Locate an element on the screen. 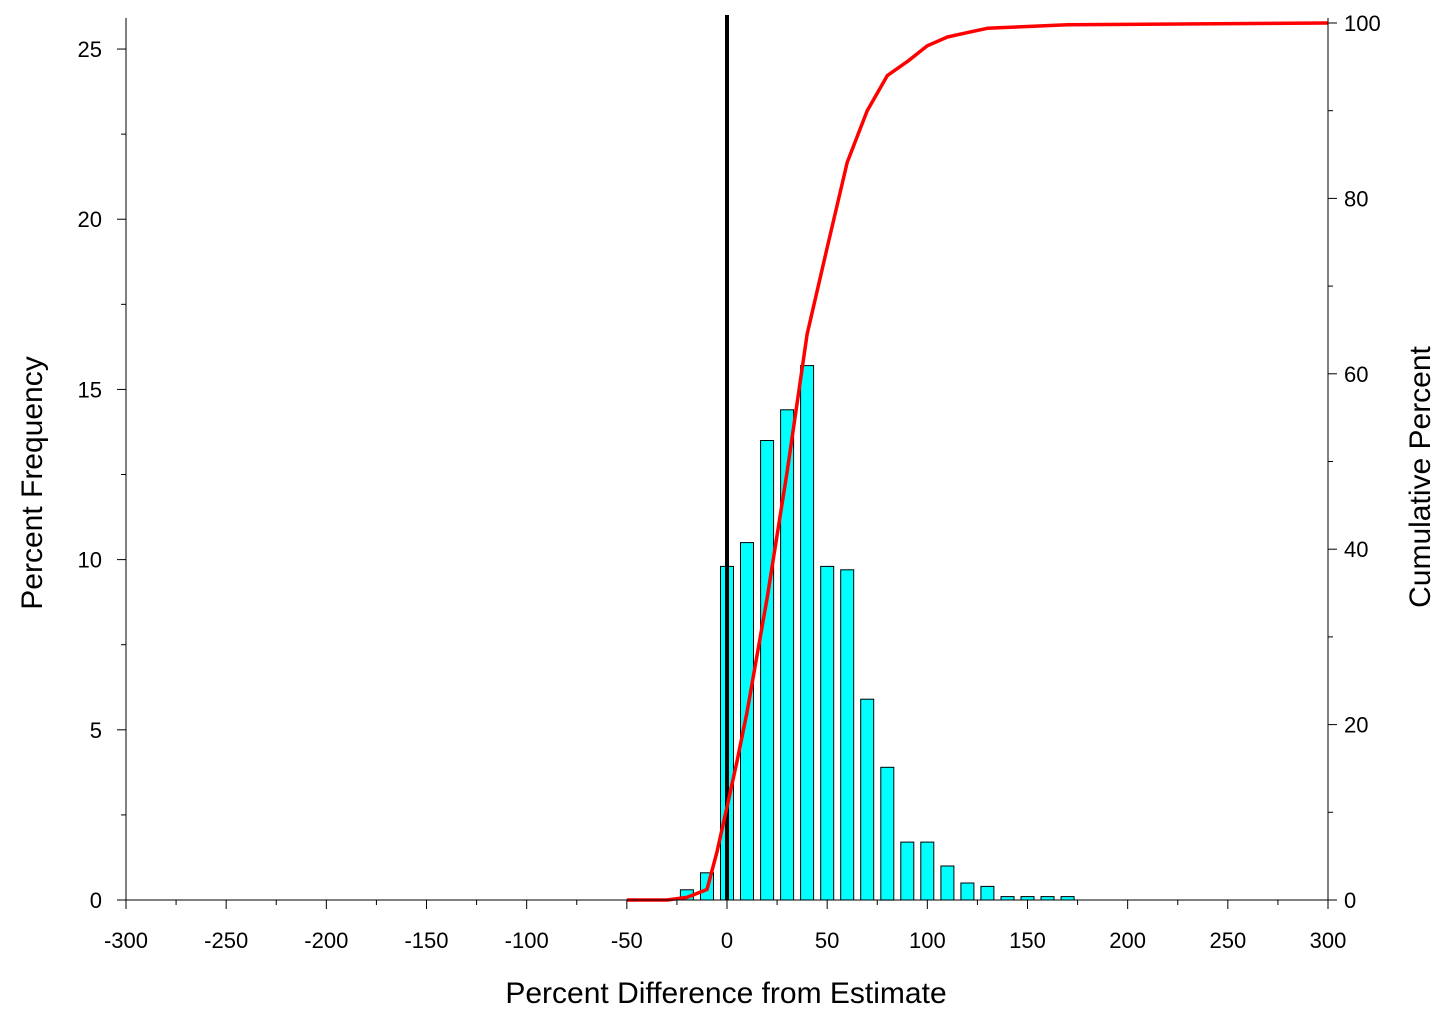 The width and height of the screenshot is (1442, 1011). histogram-bars is located at coordinates (877, 633).